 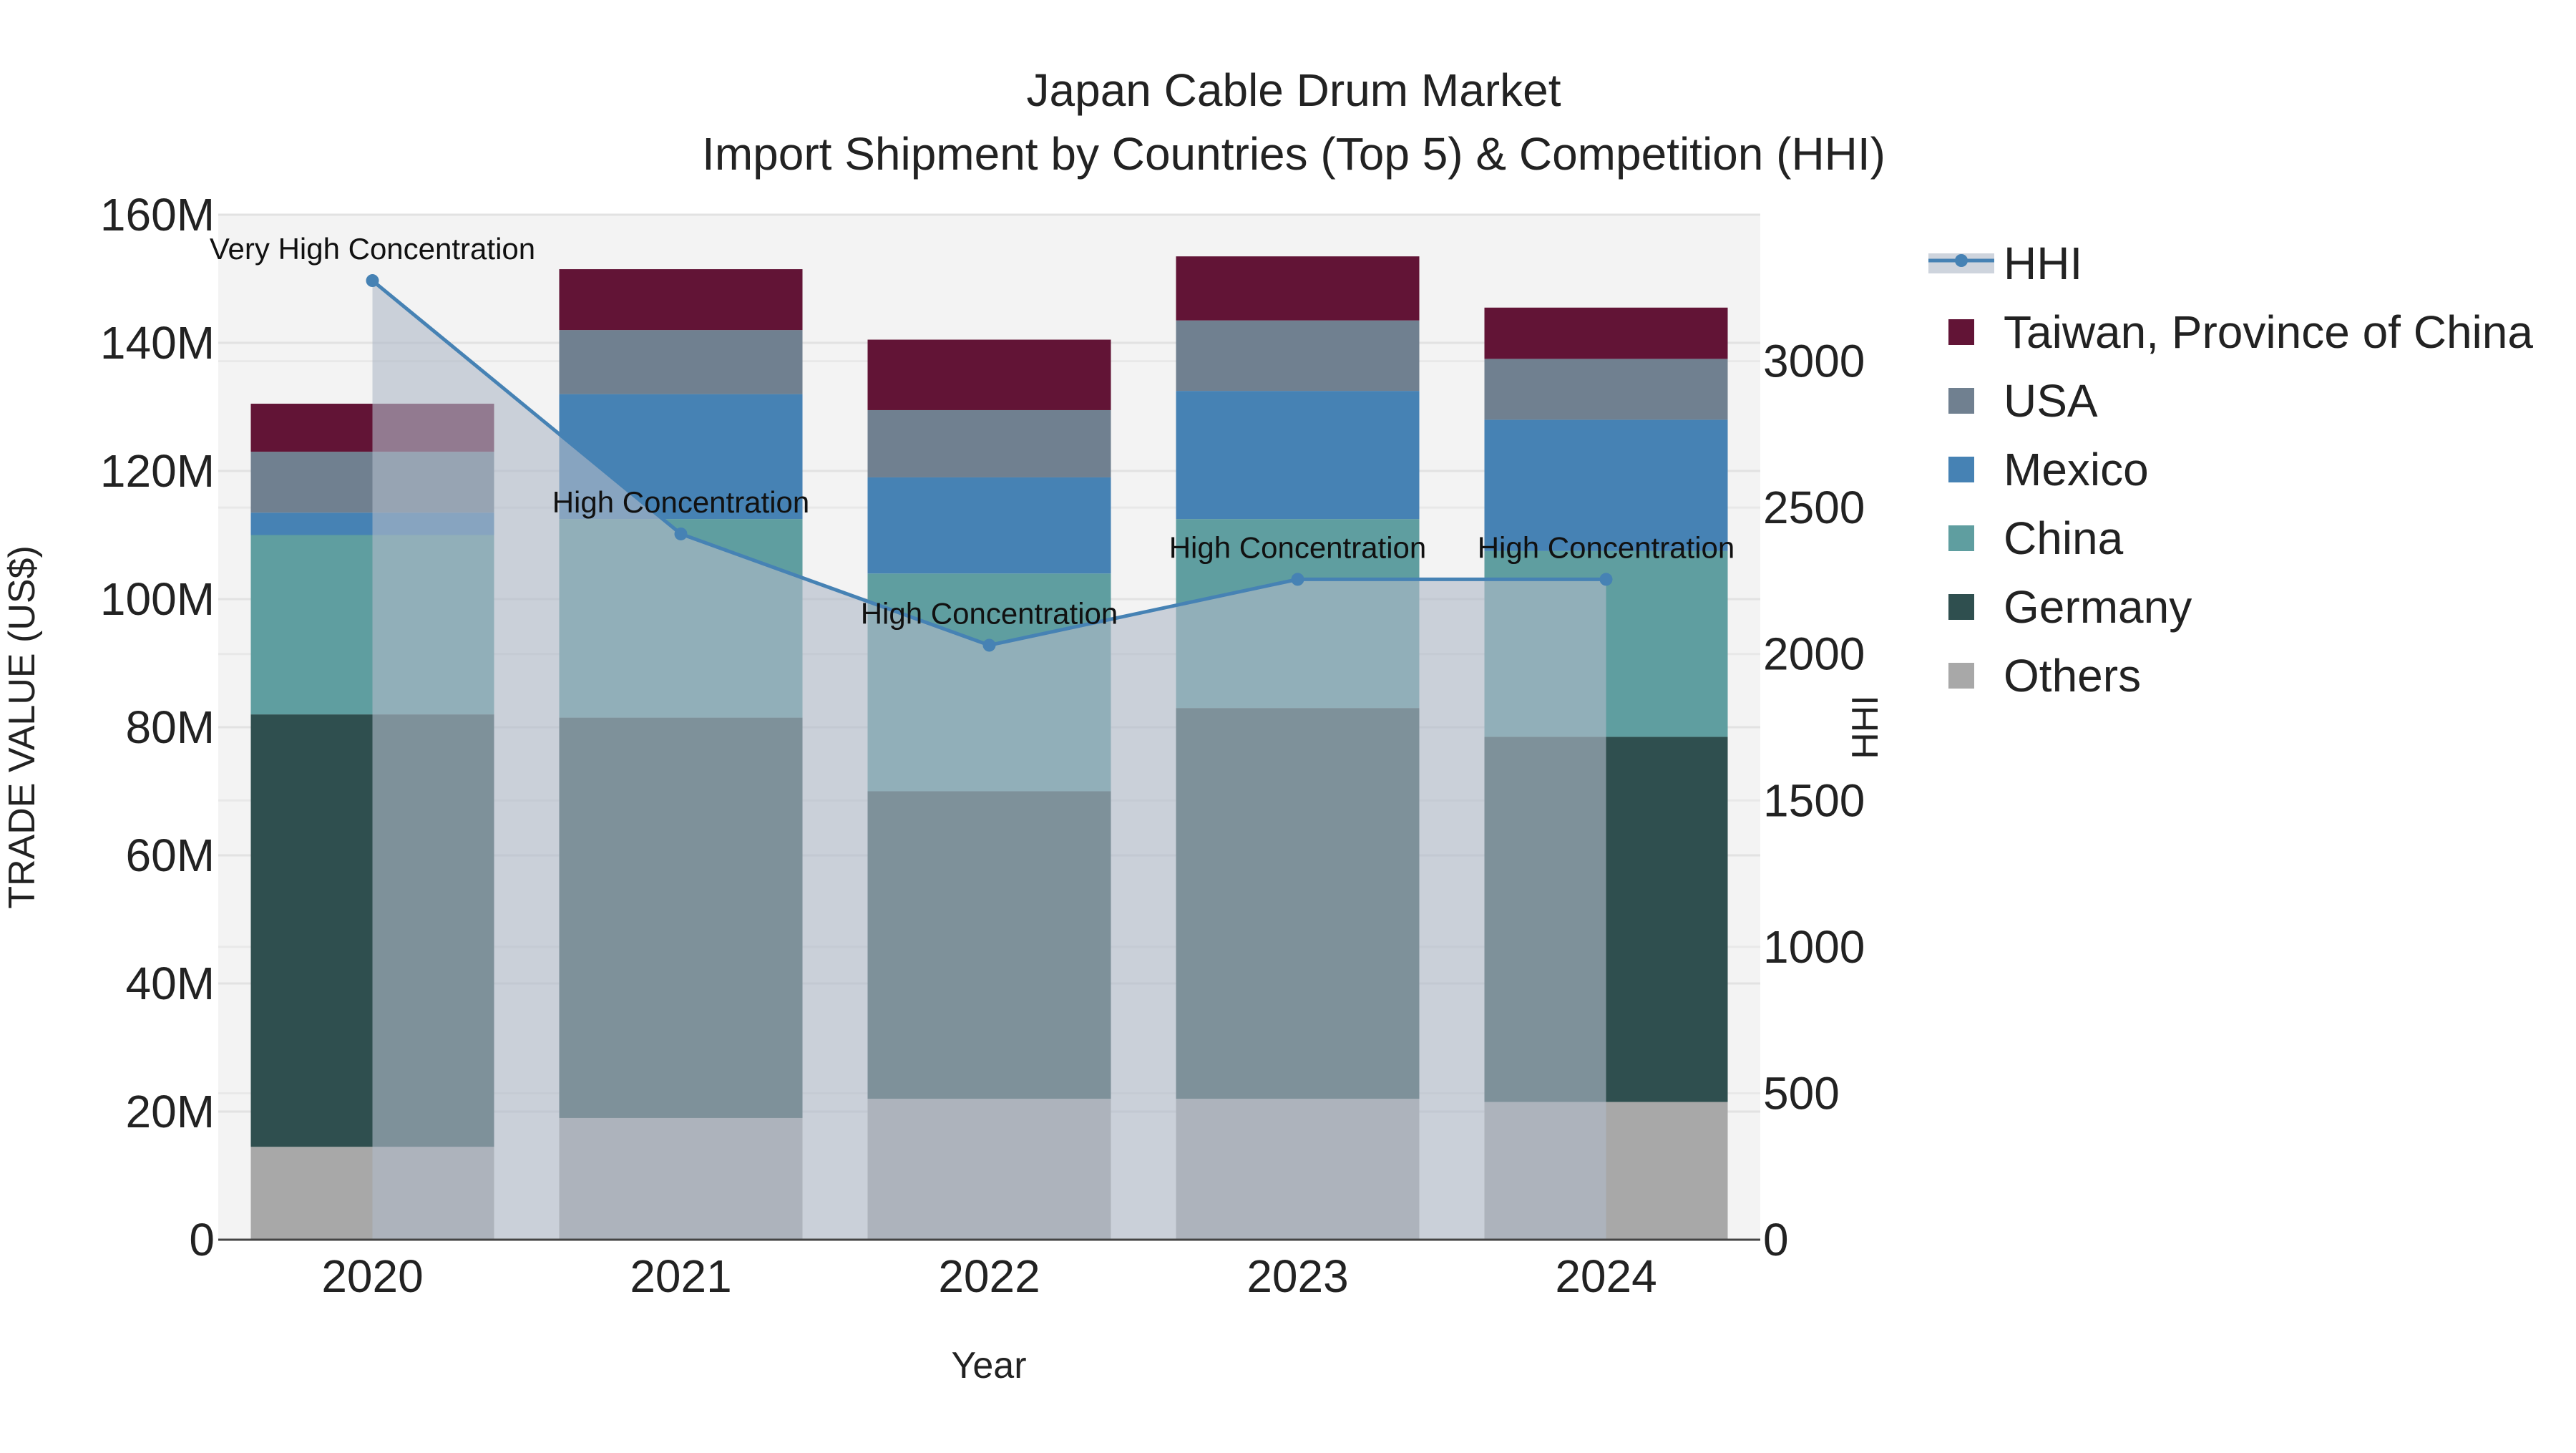 What do you see at coordinates (372, 1276) in the screenshot?
I see `x-tick-label: 2020` at bounding box center [372, 1276].